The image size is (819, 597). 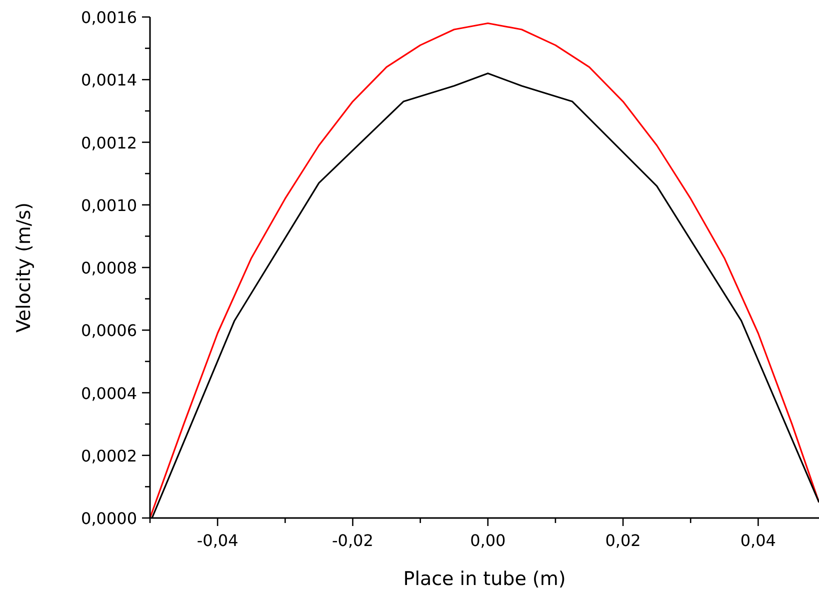 I want to click on y-tick-label: 0,0000, so click(x=109, y=518).